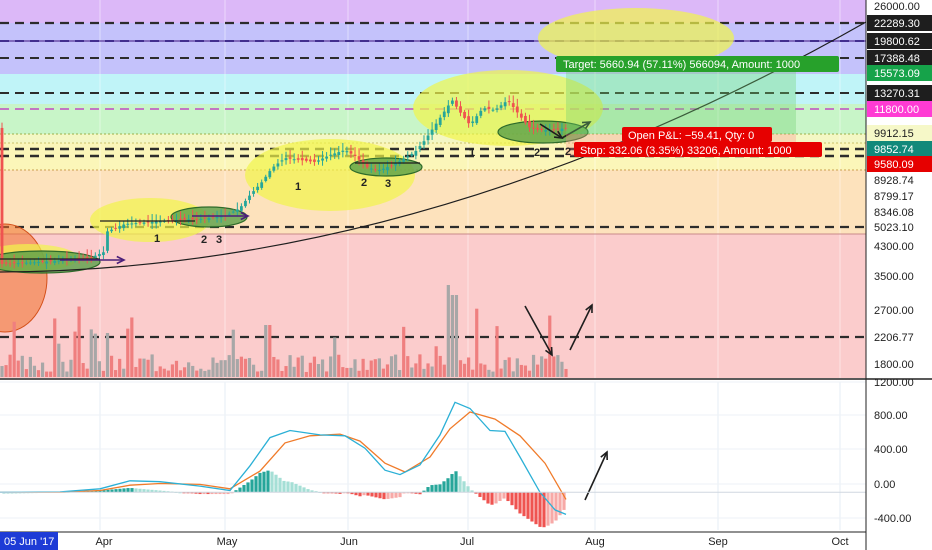  I want to click on cursor-date-label: 05 Jun '17, so click(29, 542).